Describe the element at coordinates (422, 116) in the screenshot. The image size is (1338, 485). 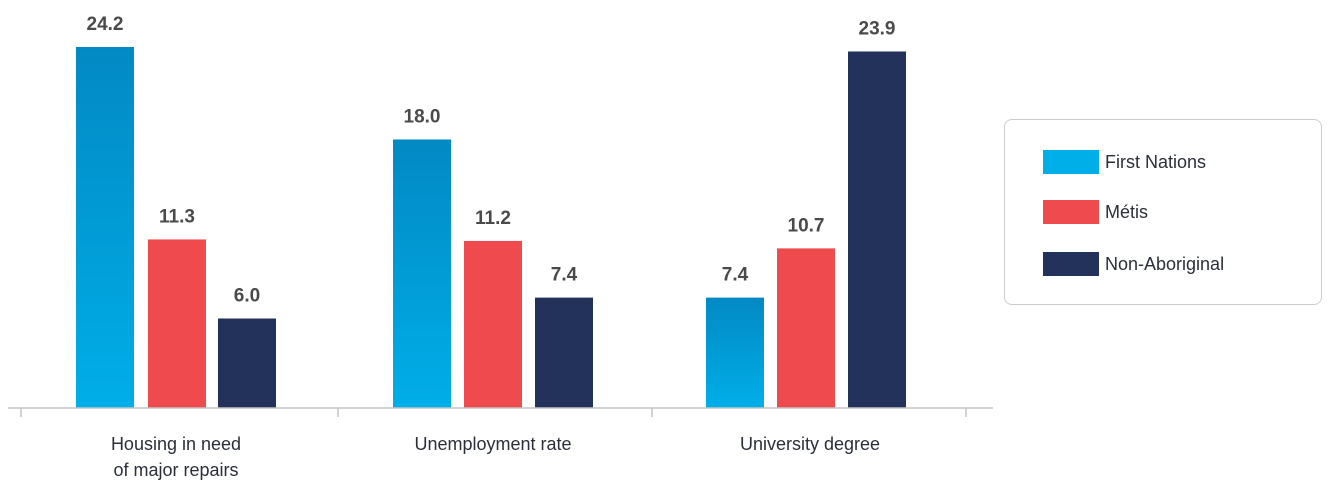
I see `data-label-first-nations-2: 18.0` at that location.